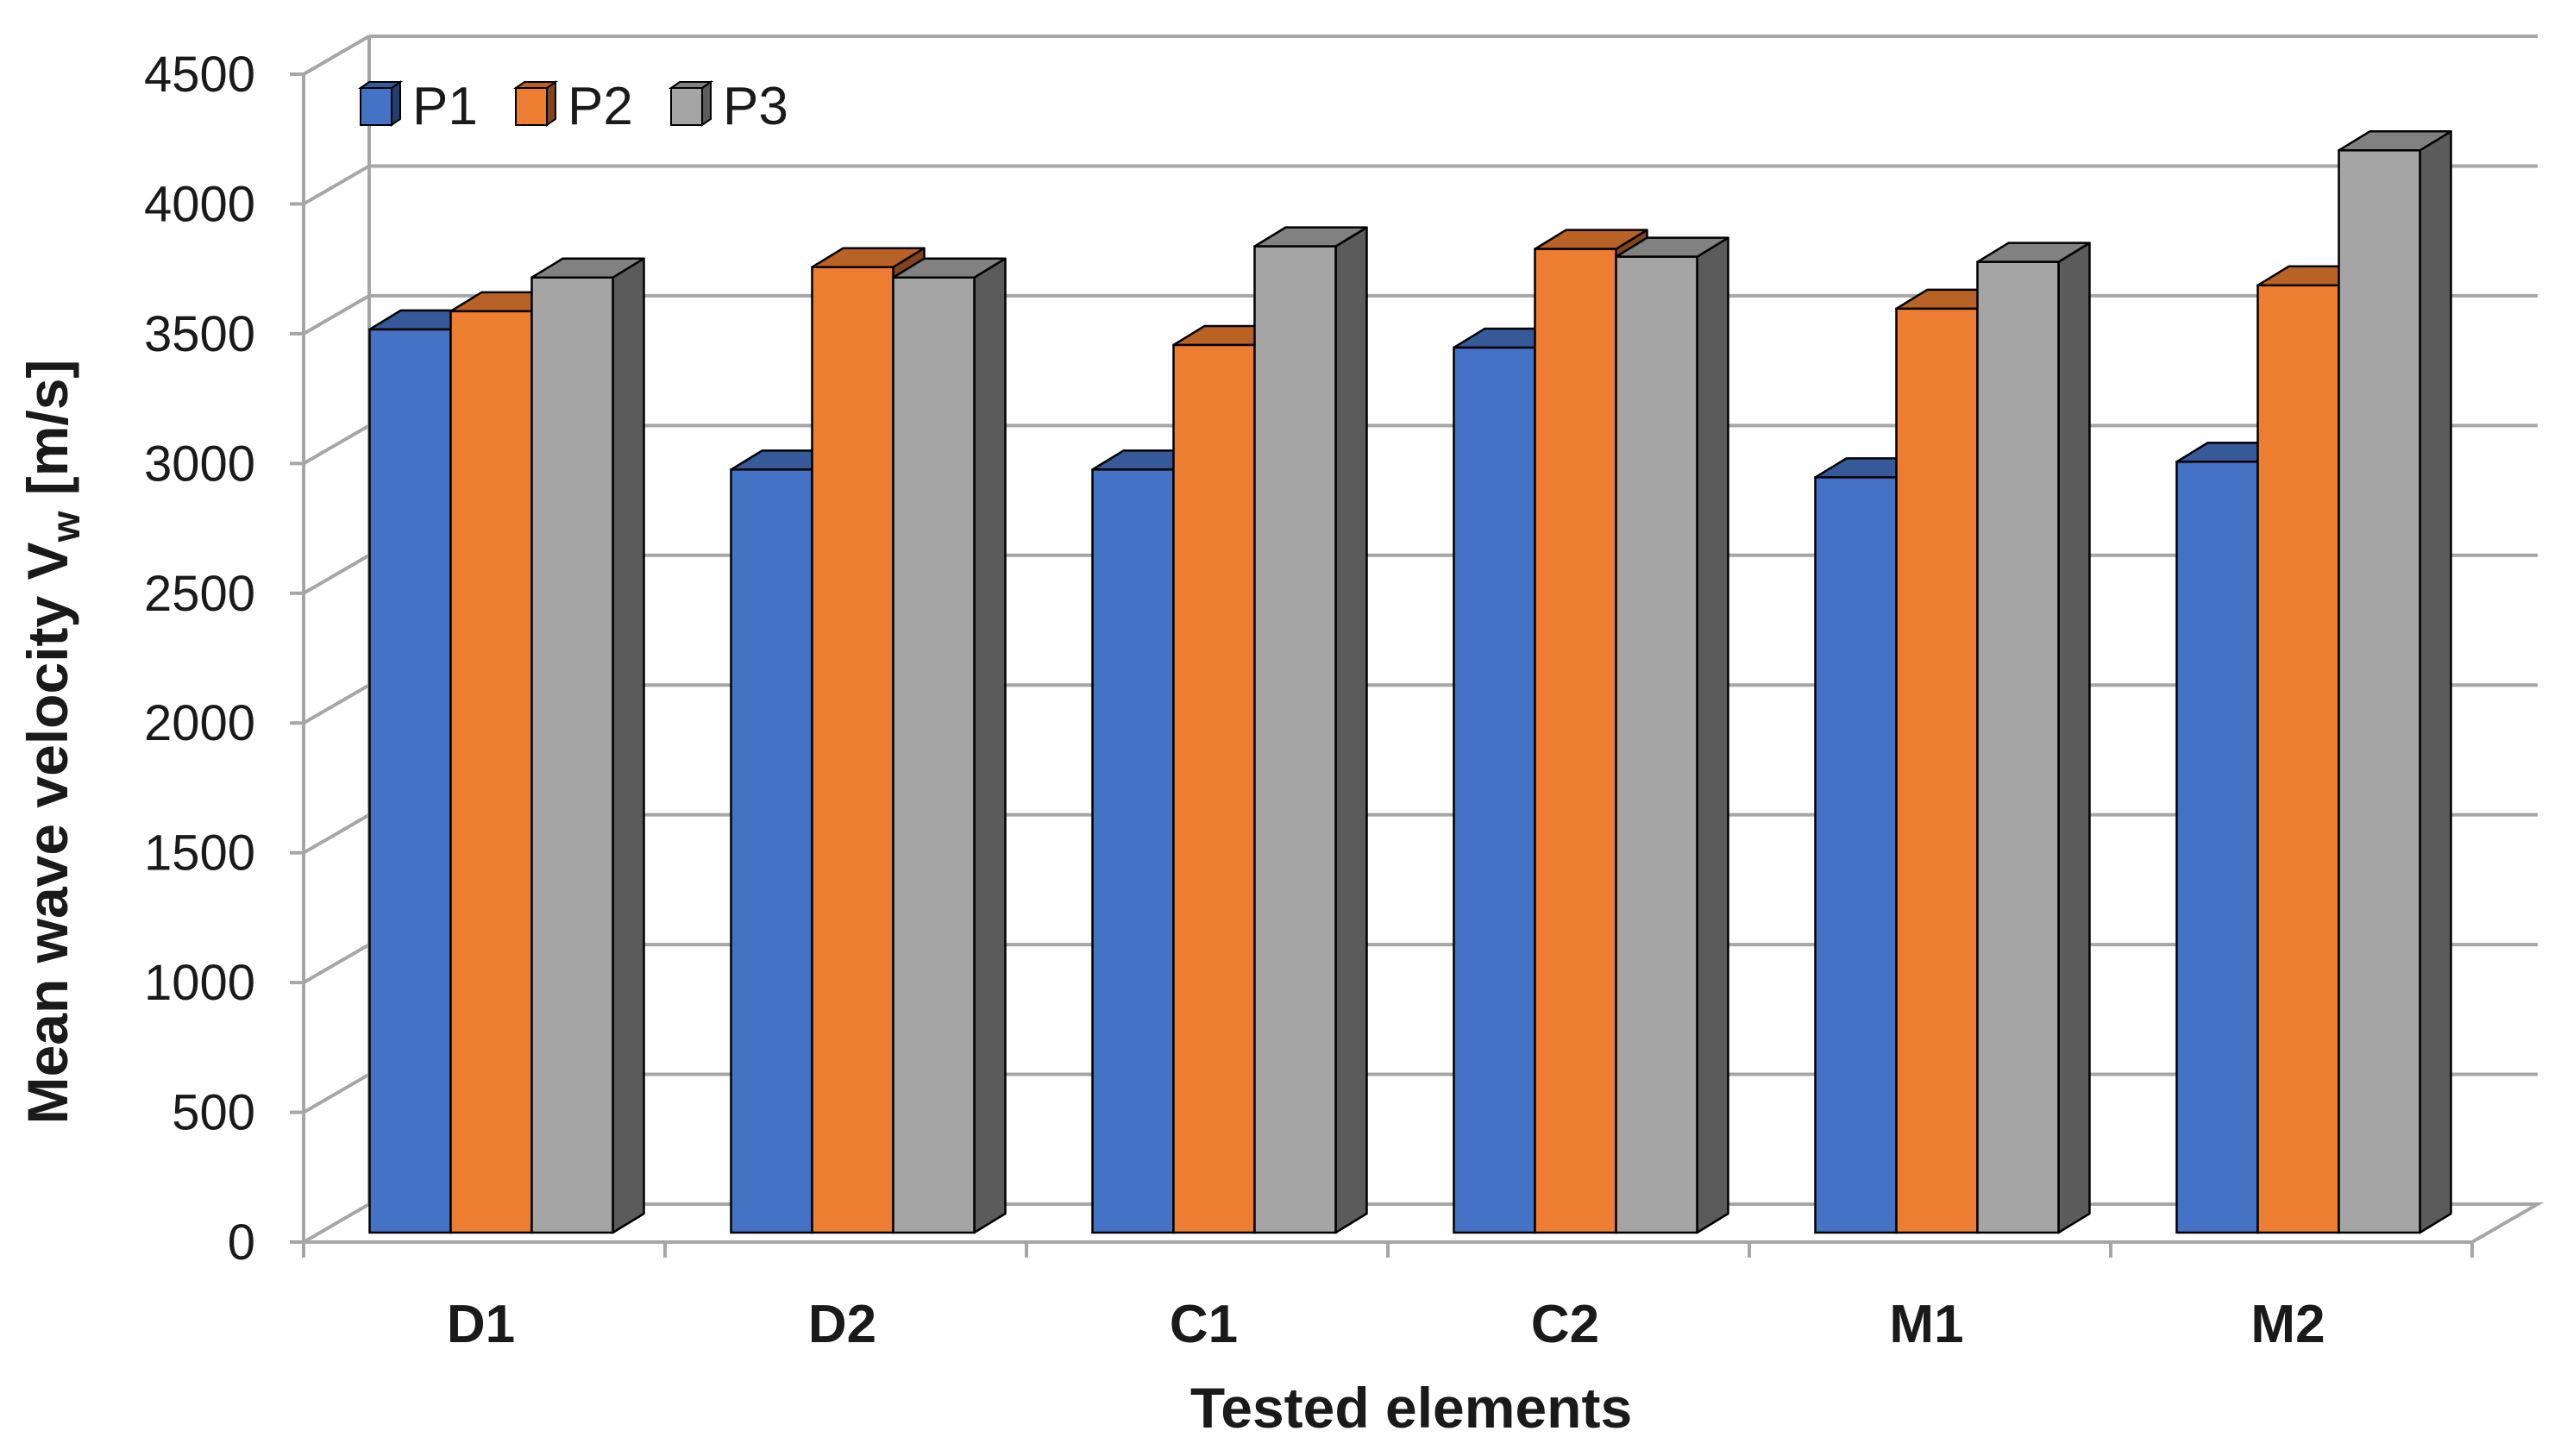 This screenshot has height=1456, width=2567. I want to click on bar-P3-M2, so click(2395, 682).